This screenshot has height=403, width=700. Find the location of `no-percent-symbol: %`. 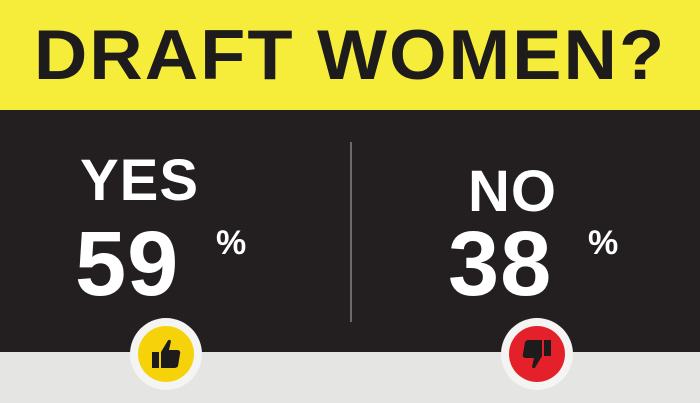

no-percent-symbol: % is located at coordinates (603, 243).